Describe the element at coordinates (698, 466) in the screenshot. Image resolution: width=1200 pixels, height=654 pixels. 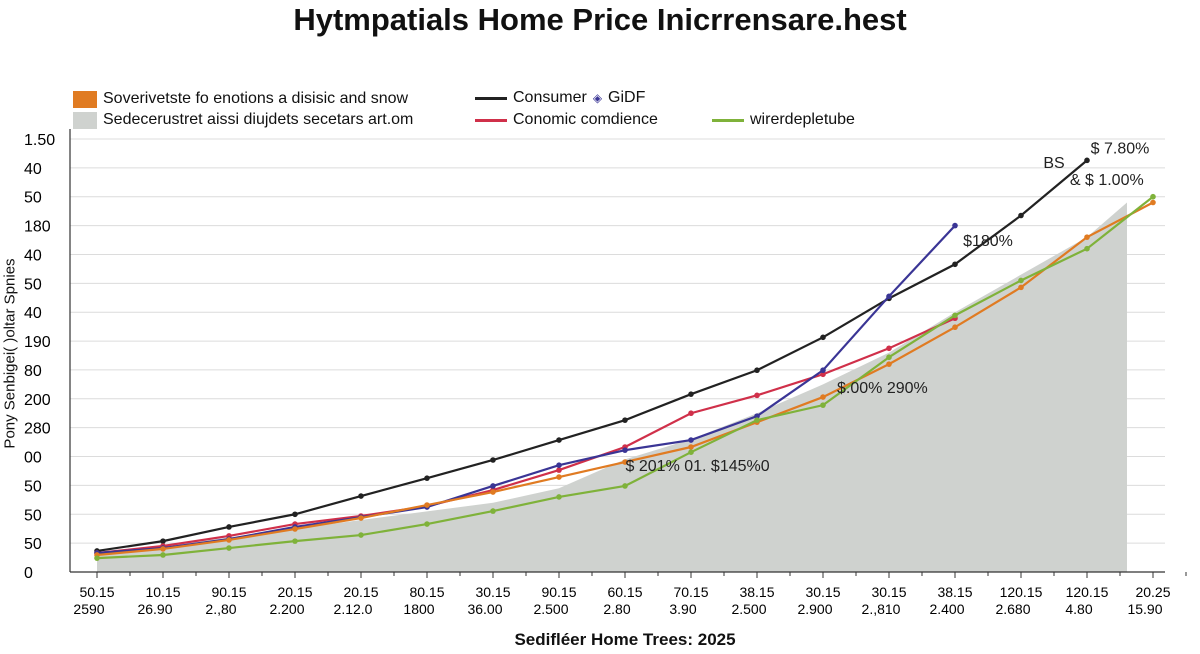
I see `data-annotation: $ 201% 01. $145%0` at that location.